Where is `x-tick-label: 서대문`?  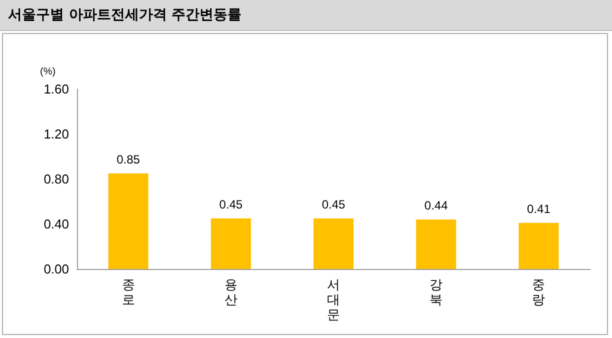 x-tick-label: 서대문 is located at coordinates (333, 299).